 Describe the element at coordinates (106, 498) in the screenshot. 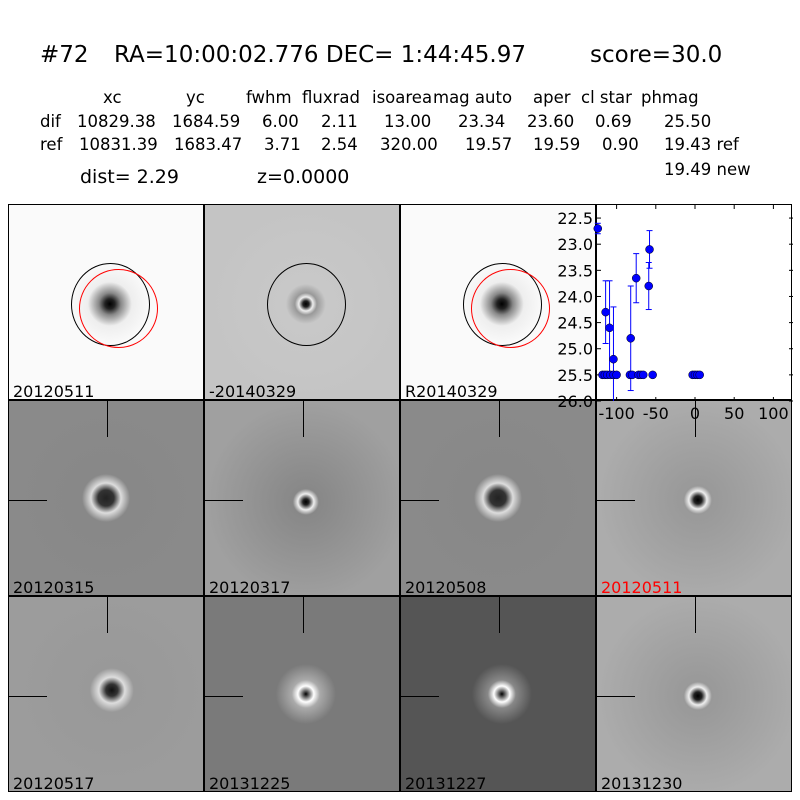

I see `image-stamp: 20120315` at that location.